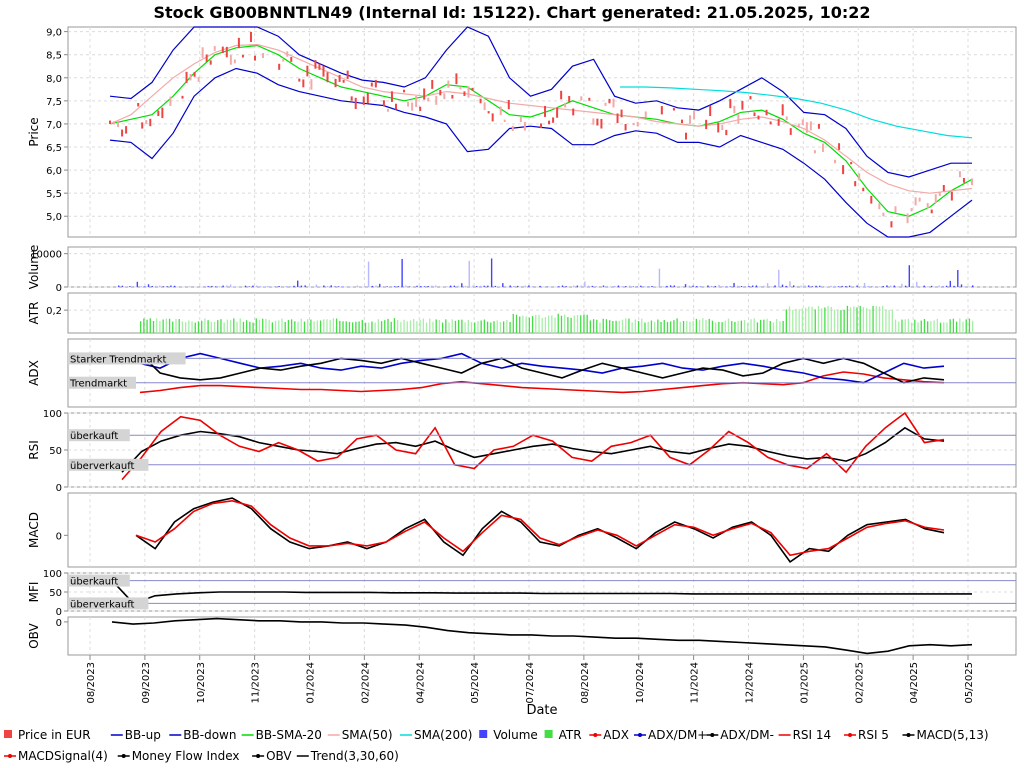  What do you see at coordinates (540, 528) in the screenshot?
I see `macd-series-macdsignal-4-` at bounding box center [540, 528].